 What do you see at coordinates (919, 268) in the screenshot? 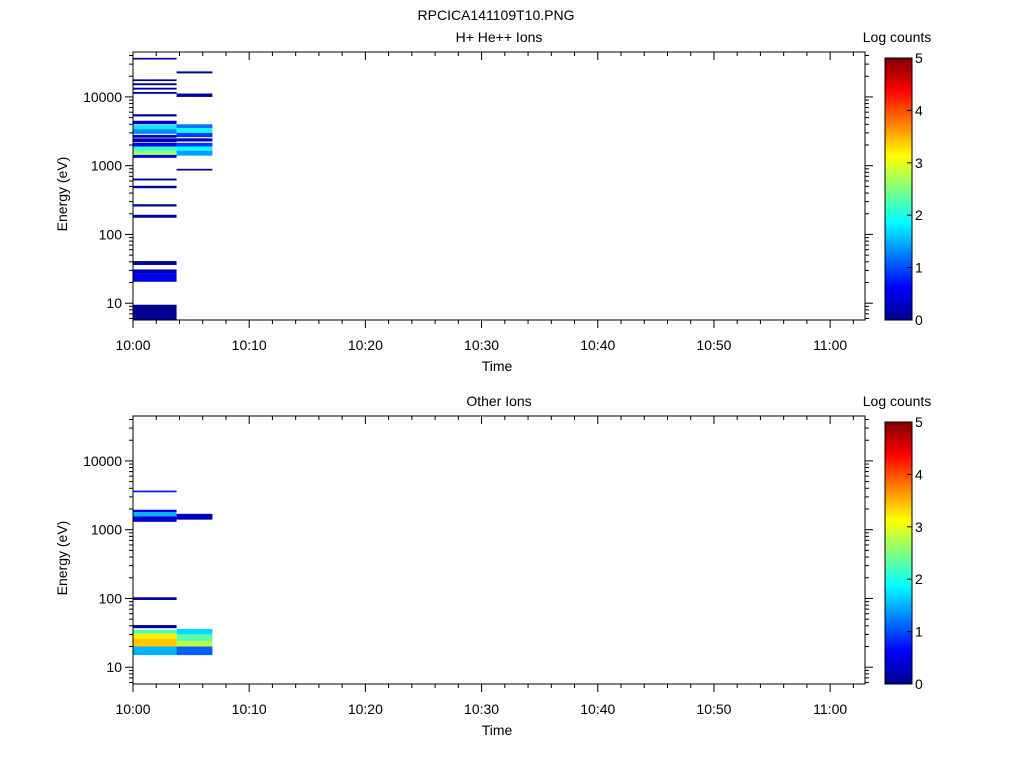
I see `colorbar-tick-label: 1` at bounding box center [919, 268].